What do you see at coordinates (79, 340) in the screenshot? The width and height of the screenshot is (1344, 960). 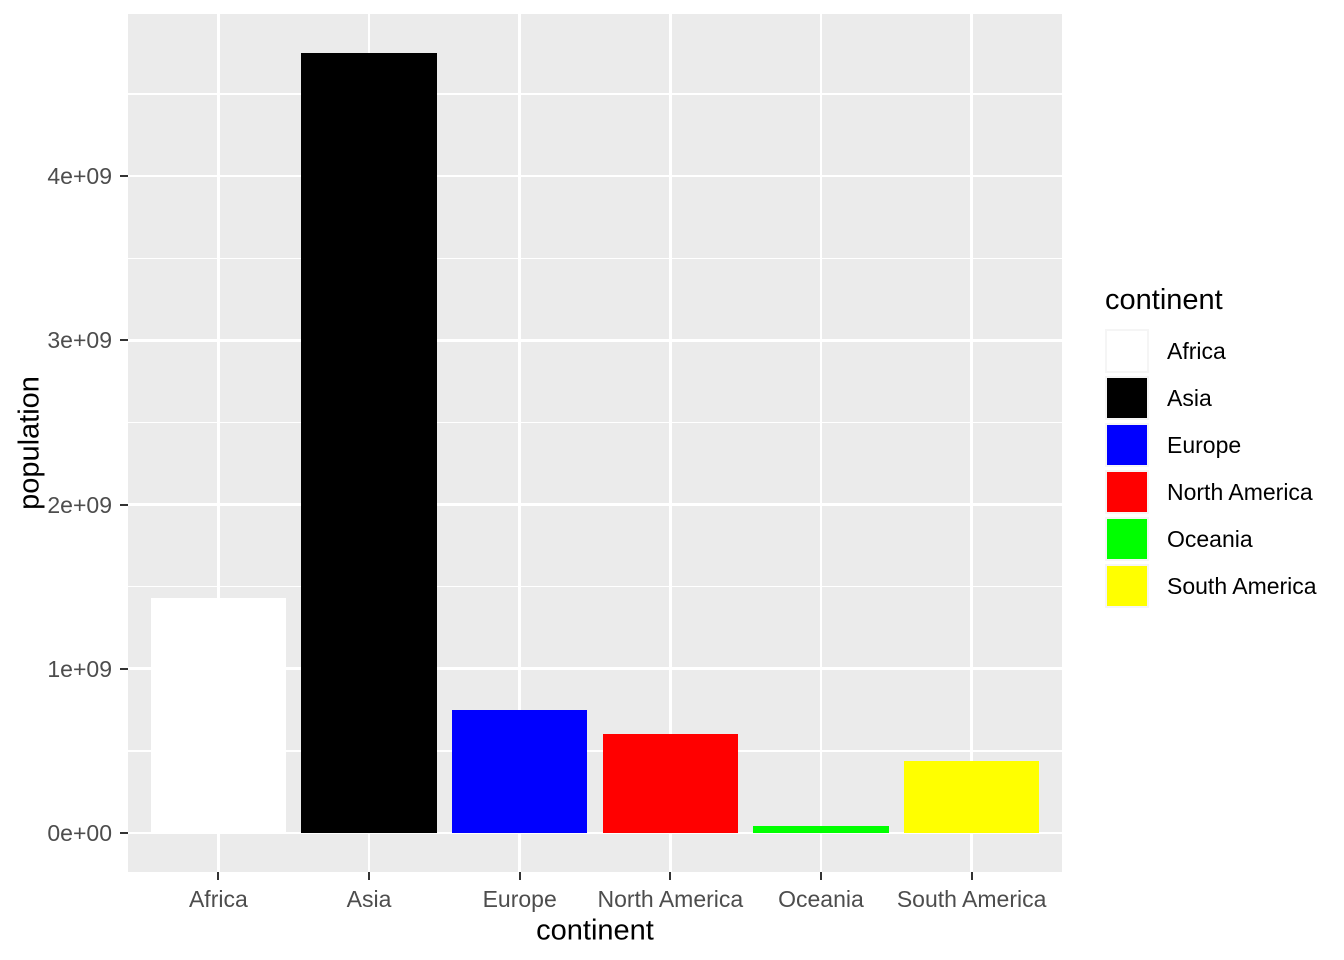 I see `y-tick-label: 3e+09` at bounding box center [79, 340].